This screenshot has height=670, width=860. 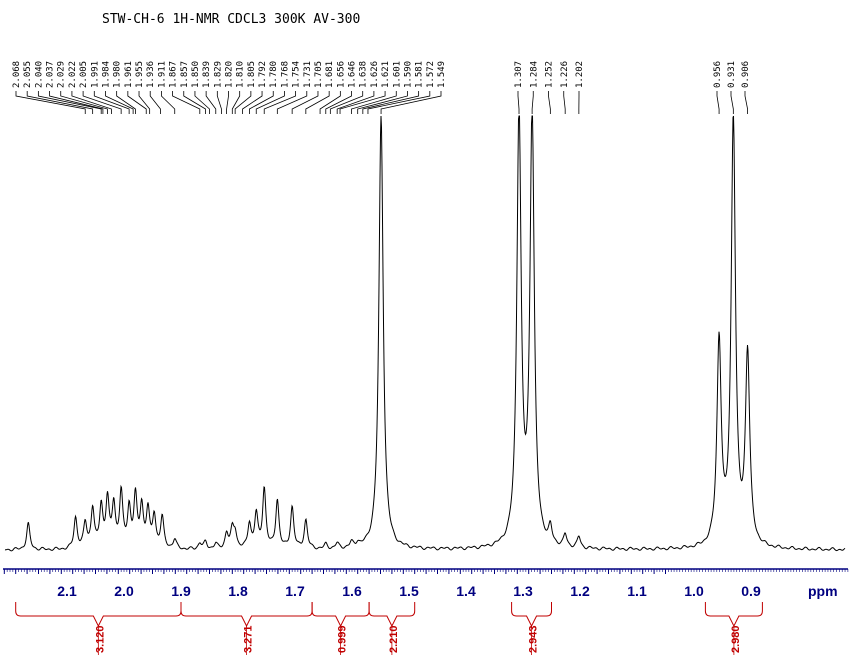 What do you see at coordinates (431, 74) in the screenshot?
I see `peak-label: 1.572` at bounding box center [431, 74].